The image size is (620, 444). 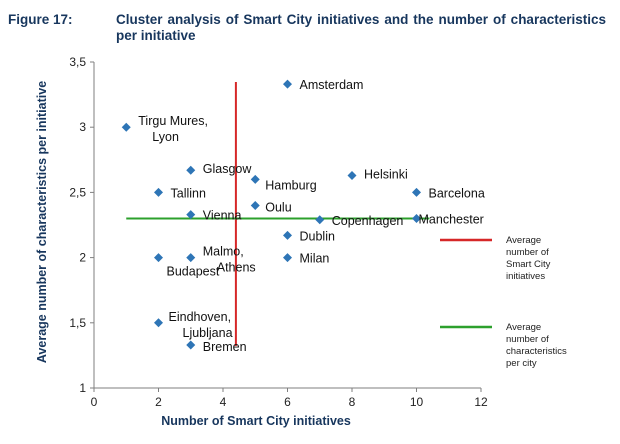 I want to click on y-tick-label: 3, so click(x=82, y=127).